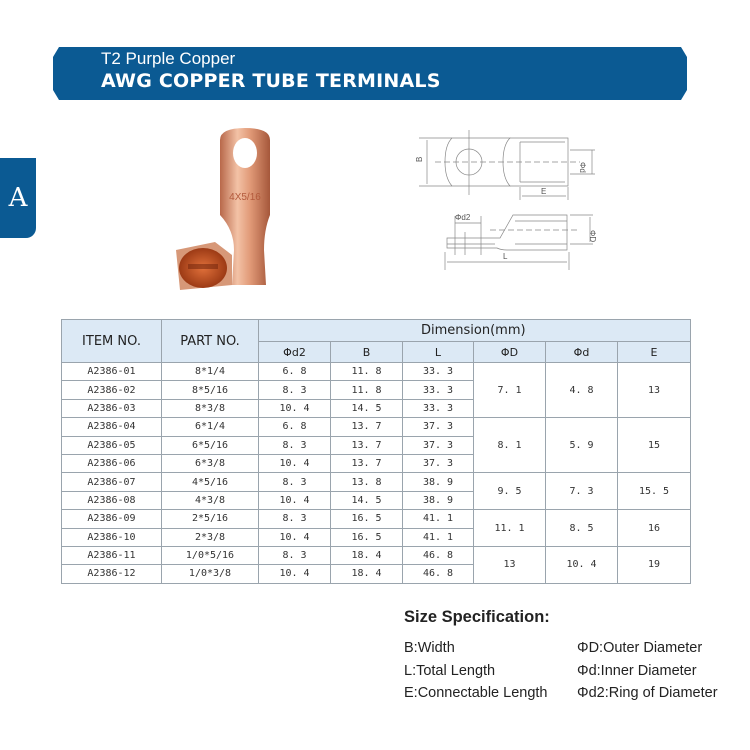 The image size is (750, 750). What do you see at coordinates (637, 671) in the screenshot?
I see `spec-item: Φd:Inner Diameter` at bounding box center [637, 671].